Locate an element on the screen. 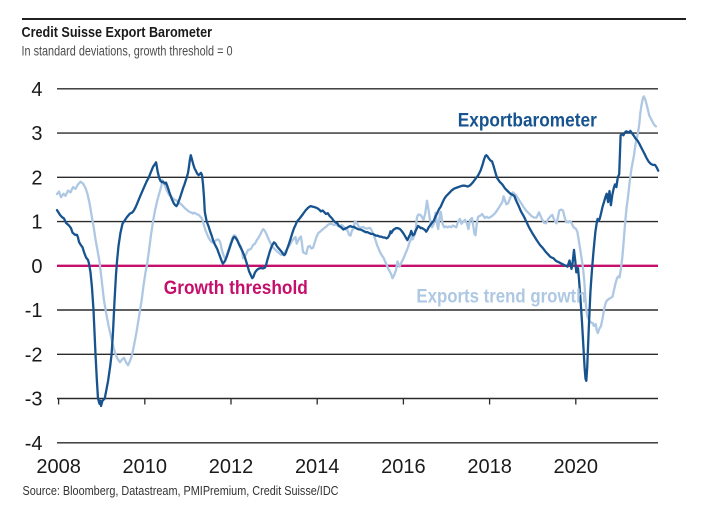  svg-text: 2014 is located at coordinates (317, 467).